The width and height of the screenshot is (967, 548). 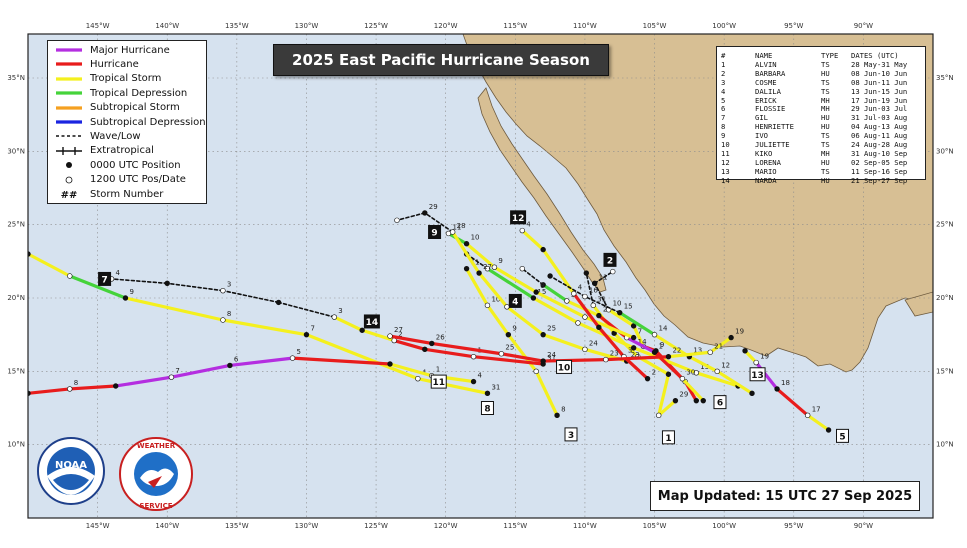 What do you see at coordinates (117, 108) in the screenshot?
I see `legend-item: Subtropical Storm` at bounding box center [117, 108].